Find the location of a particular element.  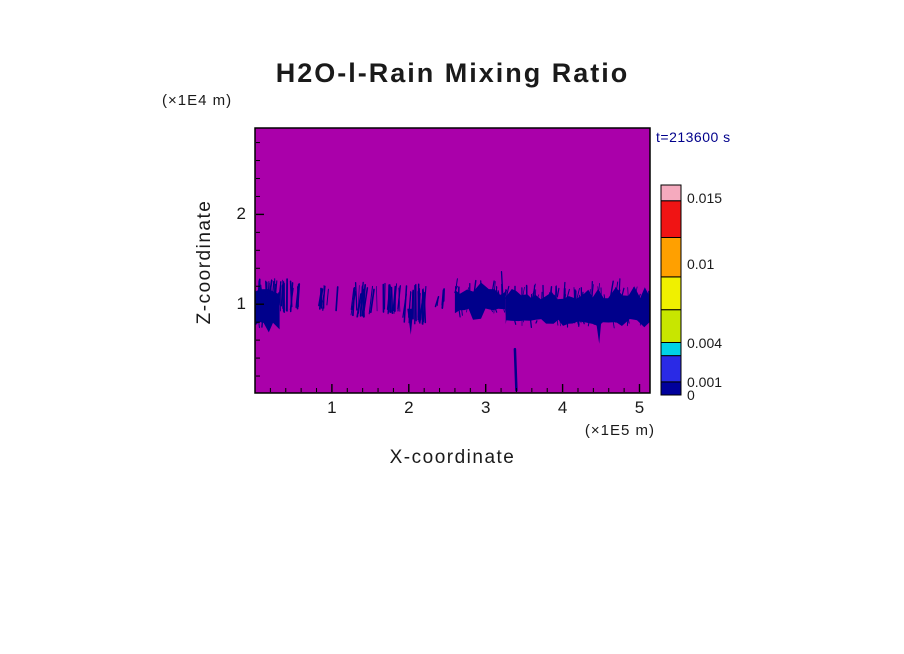

x-tick-label: 1 is located at coordinates (332, 407).